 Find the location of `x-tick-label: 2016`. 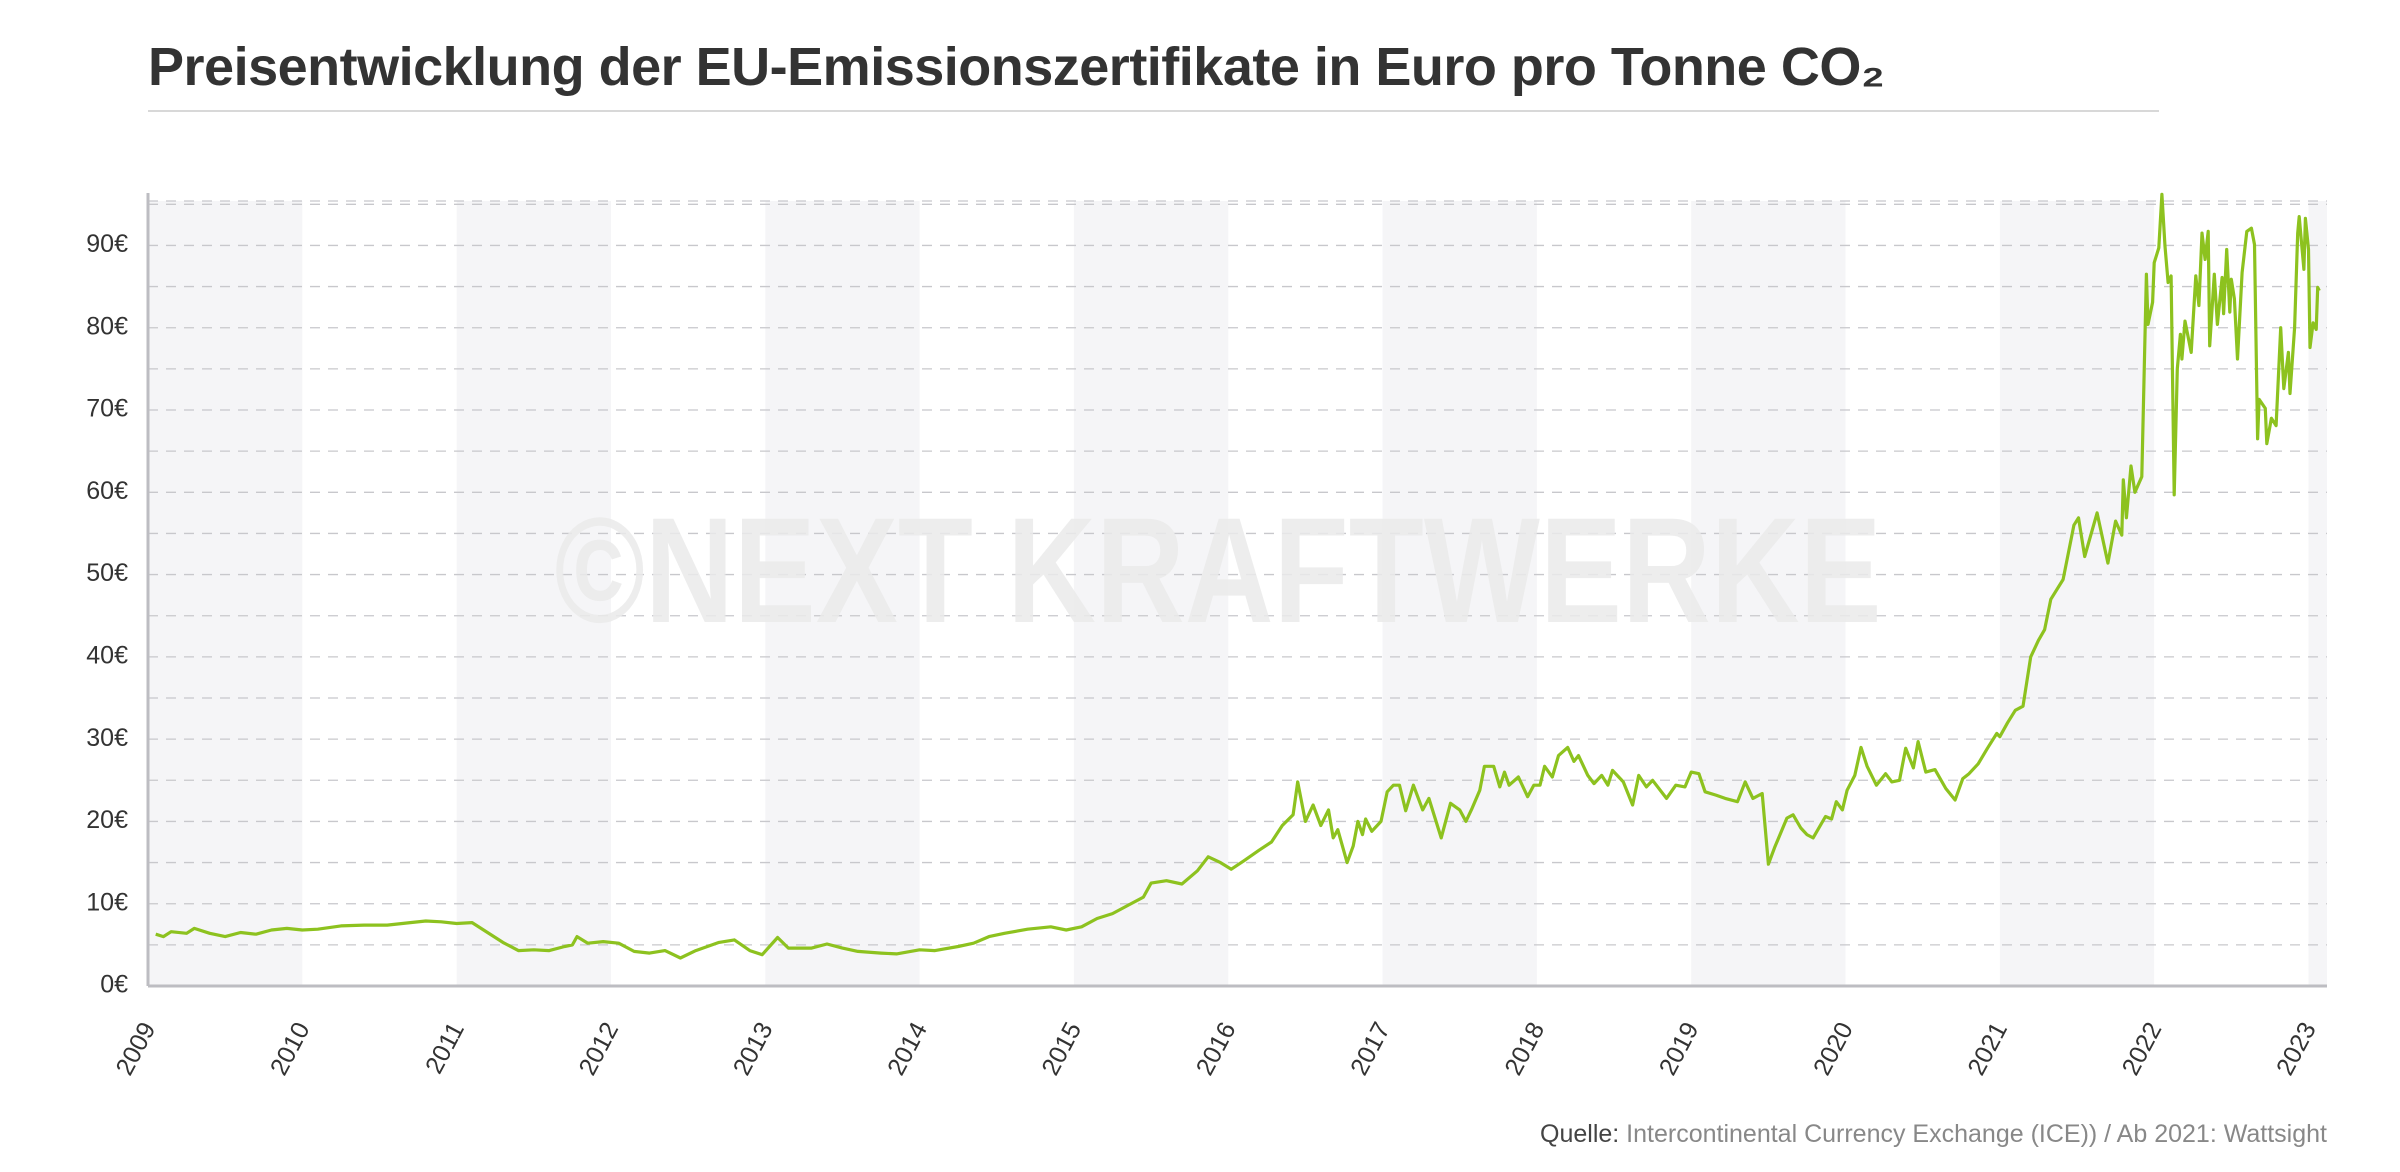

x-tick-label: 2016 is located at coordinates (1216, 1049).